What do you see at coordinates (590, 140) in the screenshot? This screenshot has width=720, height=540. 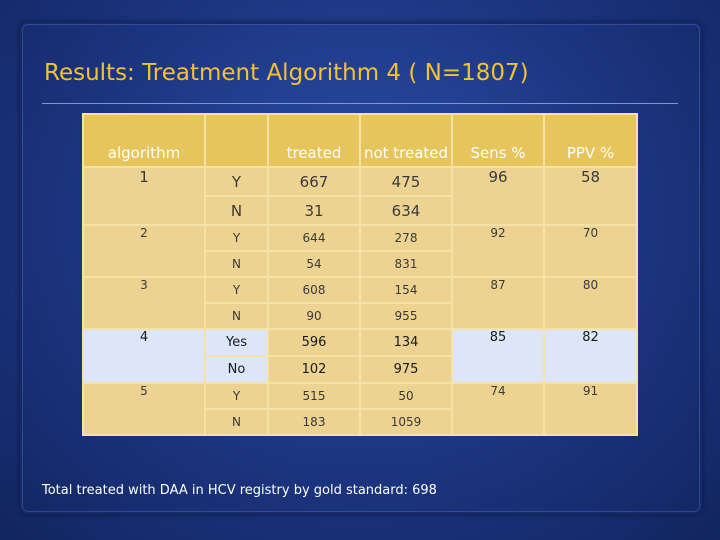 I see `header-ppv: PPV %` at bounding box center [590, 140].